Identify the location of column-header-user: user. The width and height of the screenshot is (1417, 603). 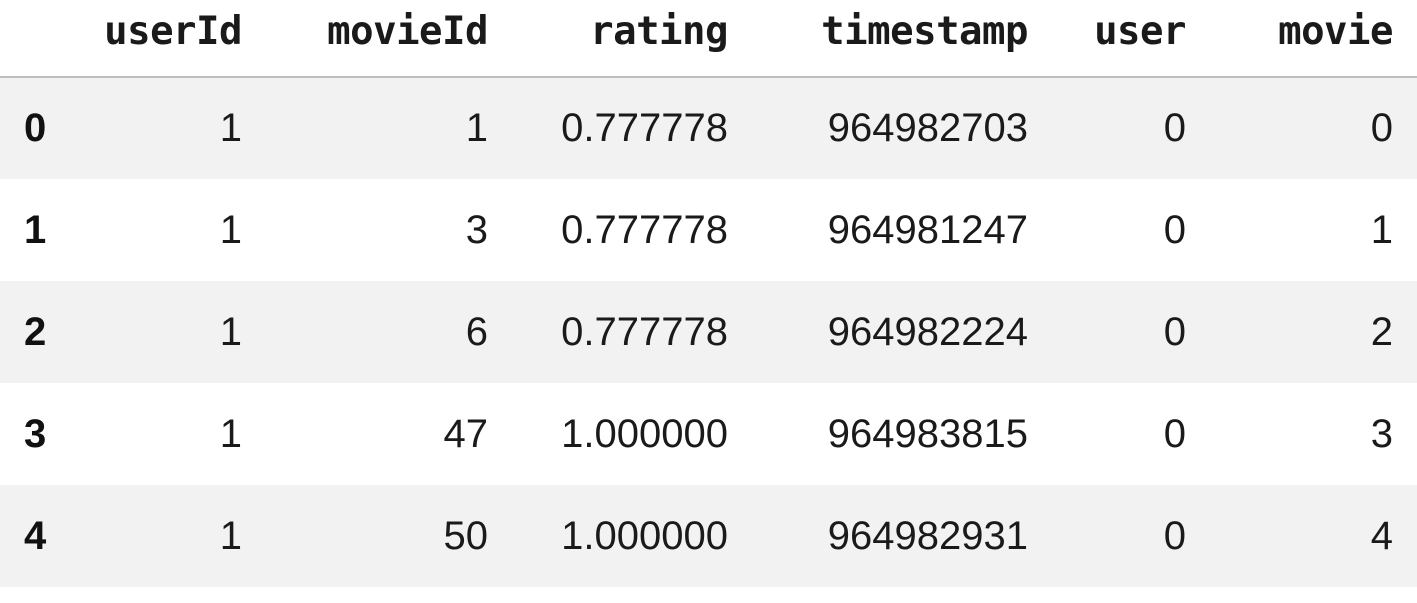
(1140, 31).